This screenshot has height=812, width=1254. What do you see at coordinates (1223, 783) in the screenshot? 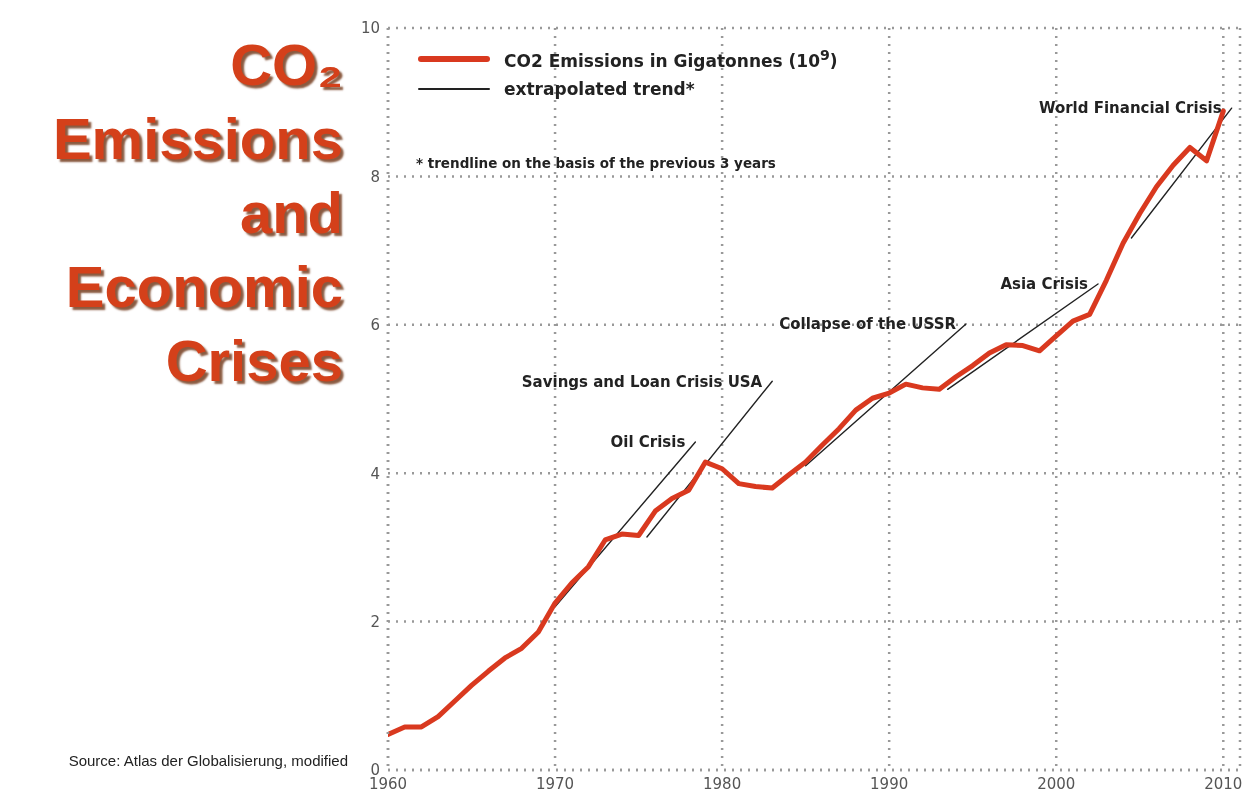
I see `x-tick-label: 2010` at bounding box center [1223, 783].